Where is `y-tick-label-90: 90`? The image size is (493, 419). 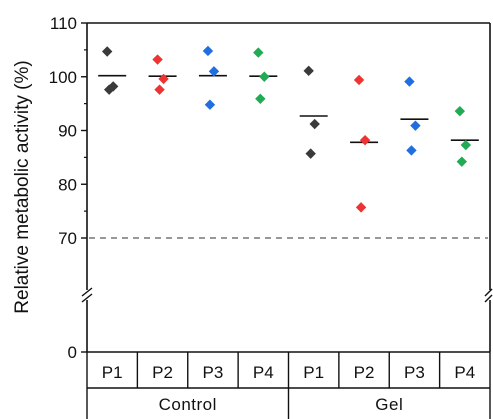 y-tick-label-90: 90 is located at coordinates (67, 131).